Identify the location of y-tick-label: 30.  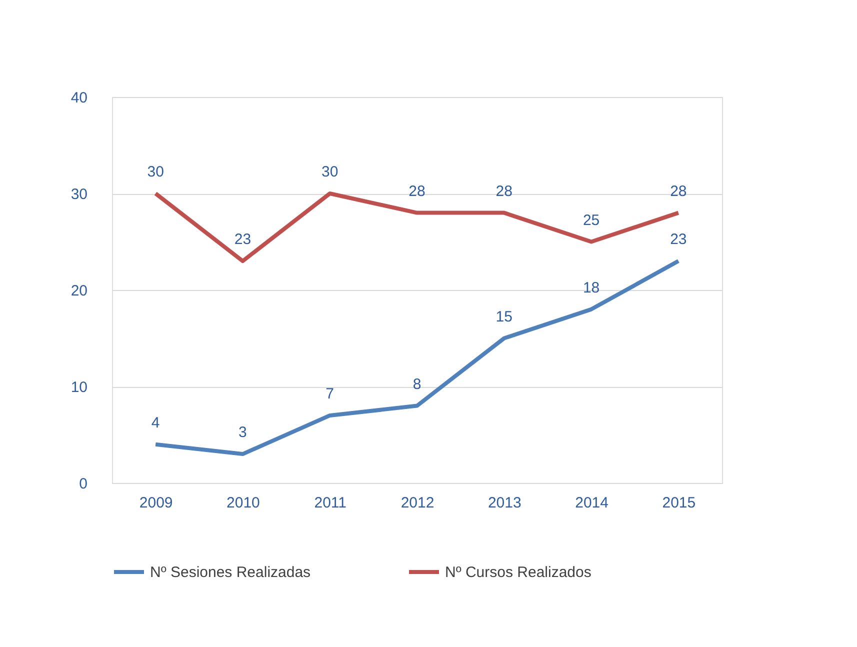
(79, 194).